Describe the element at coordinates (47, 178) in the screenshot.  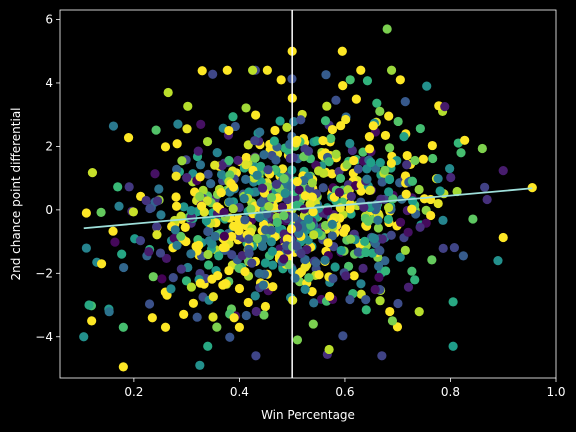
I see `y-axis-ticks: −4 −2 0 2 4 6` at that location.